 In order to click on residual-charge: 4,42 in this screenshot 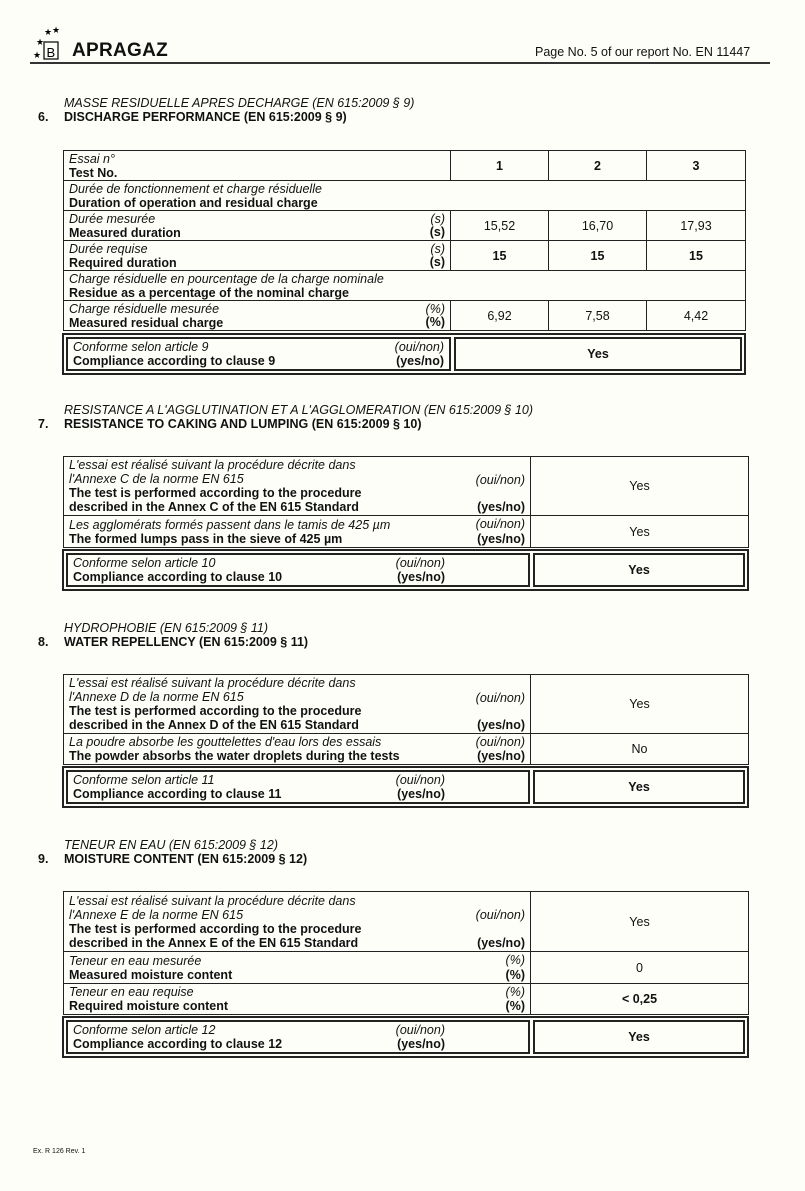, I will do `click(696, 315)`.